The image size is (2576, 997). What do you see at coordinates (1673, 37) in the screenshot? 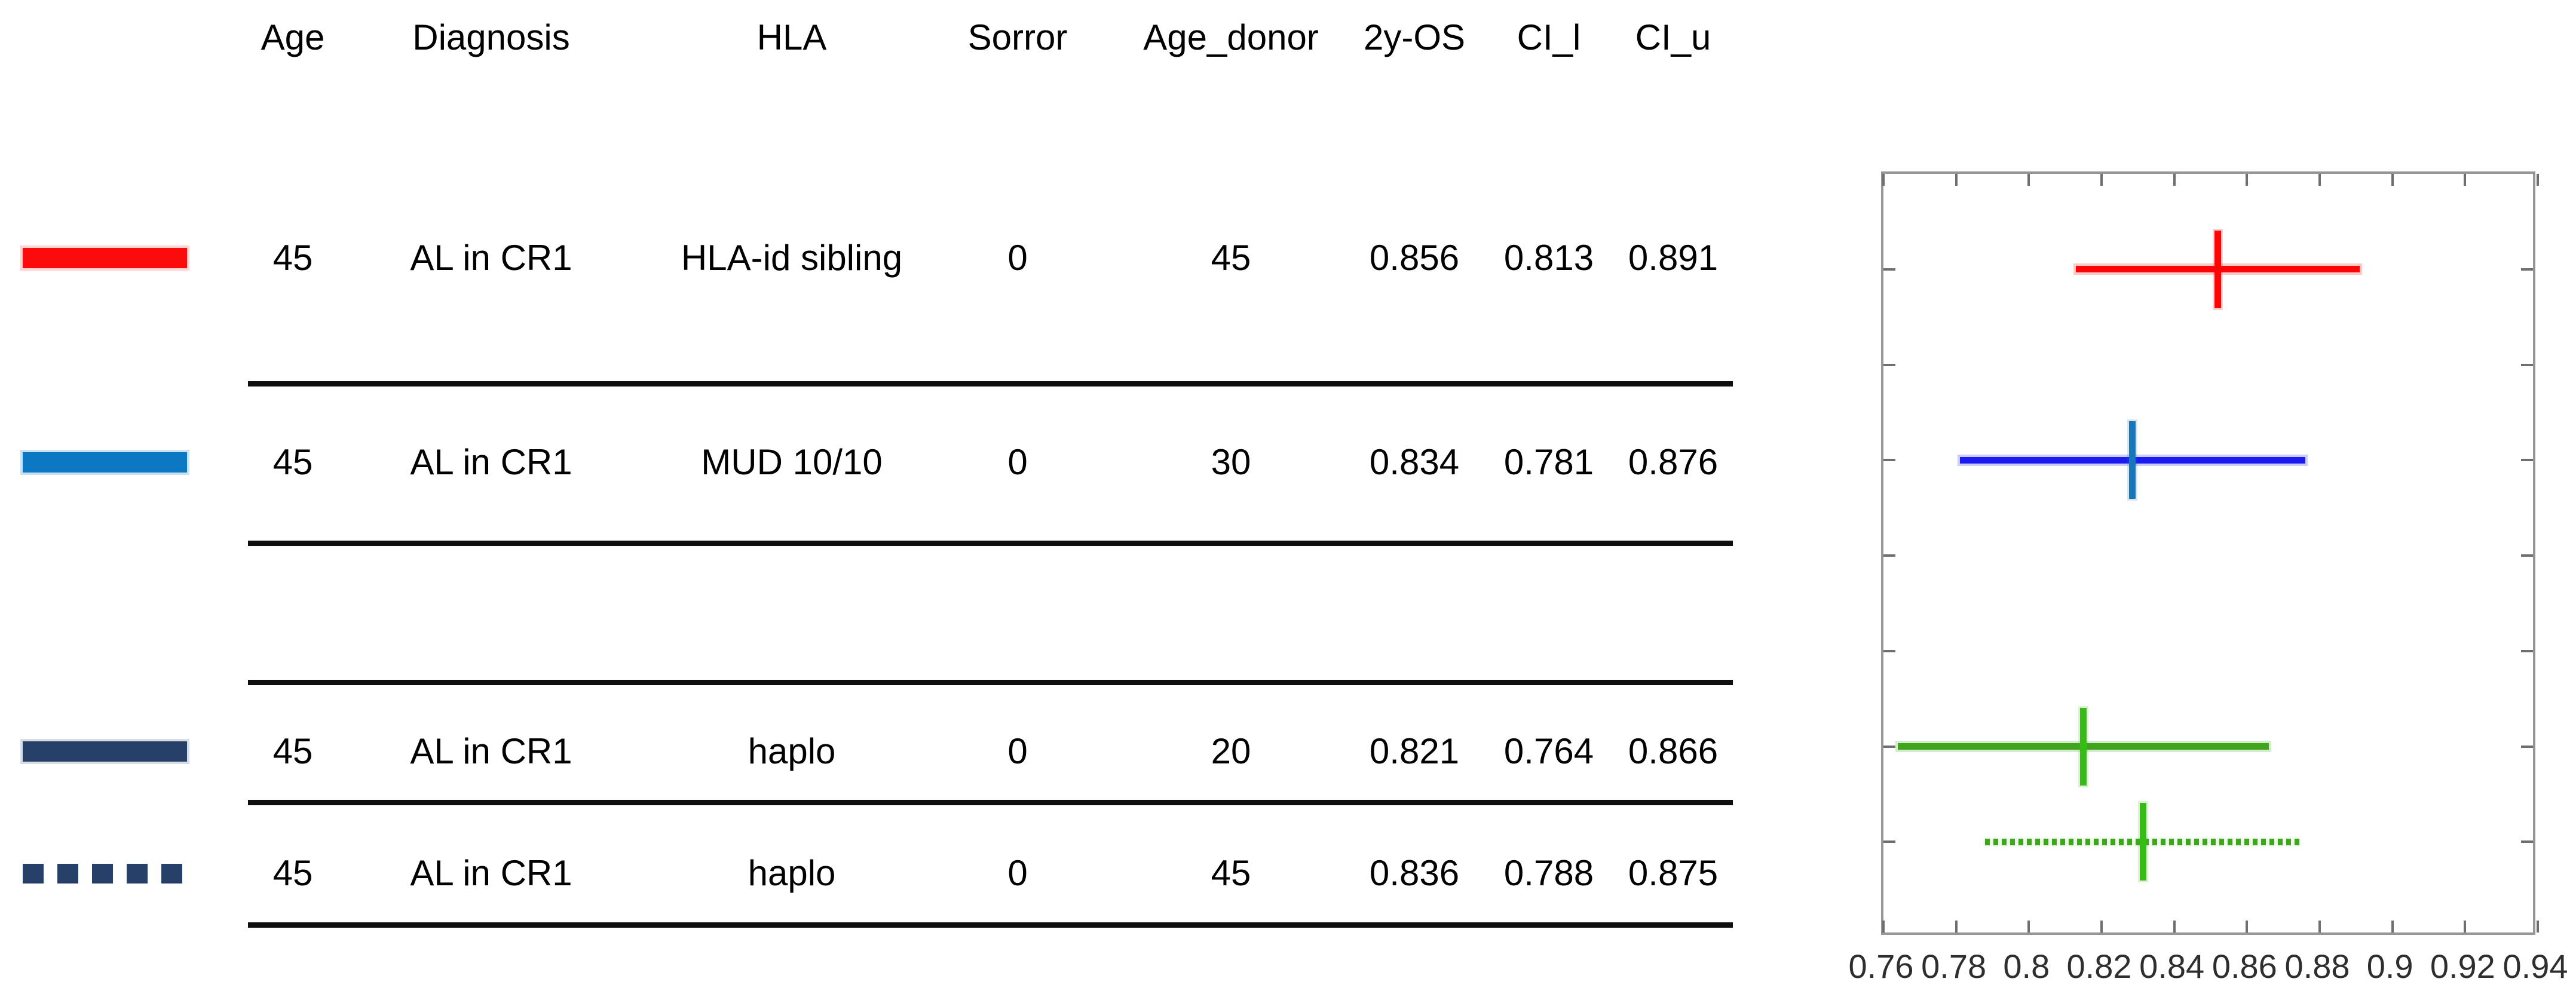
I see `col-header-ci-upper: CI_u` at bounding box center [1673, 37].